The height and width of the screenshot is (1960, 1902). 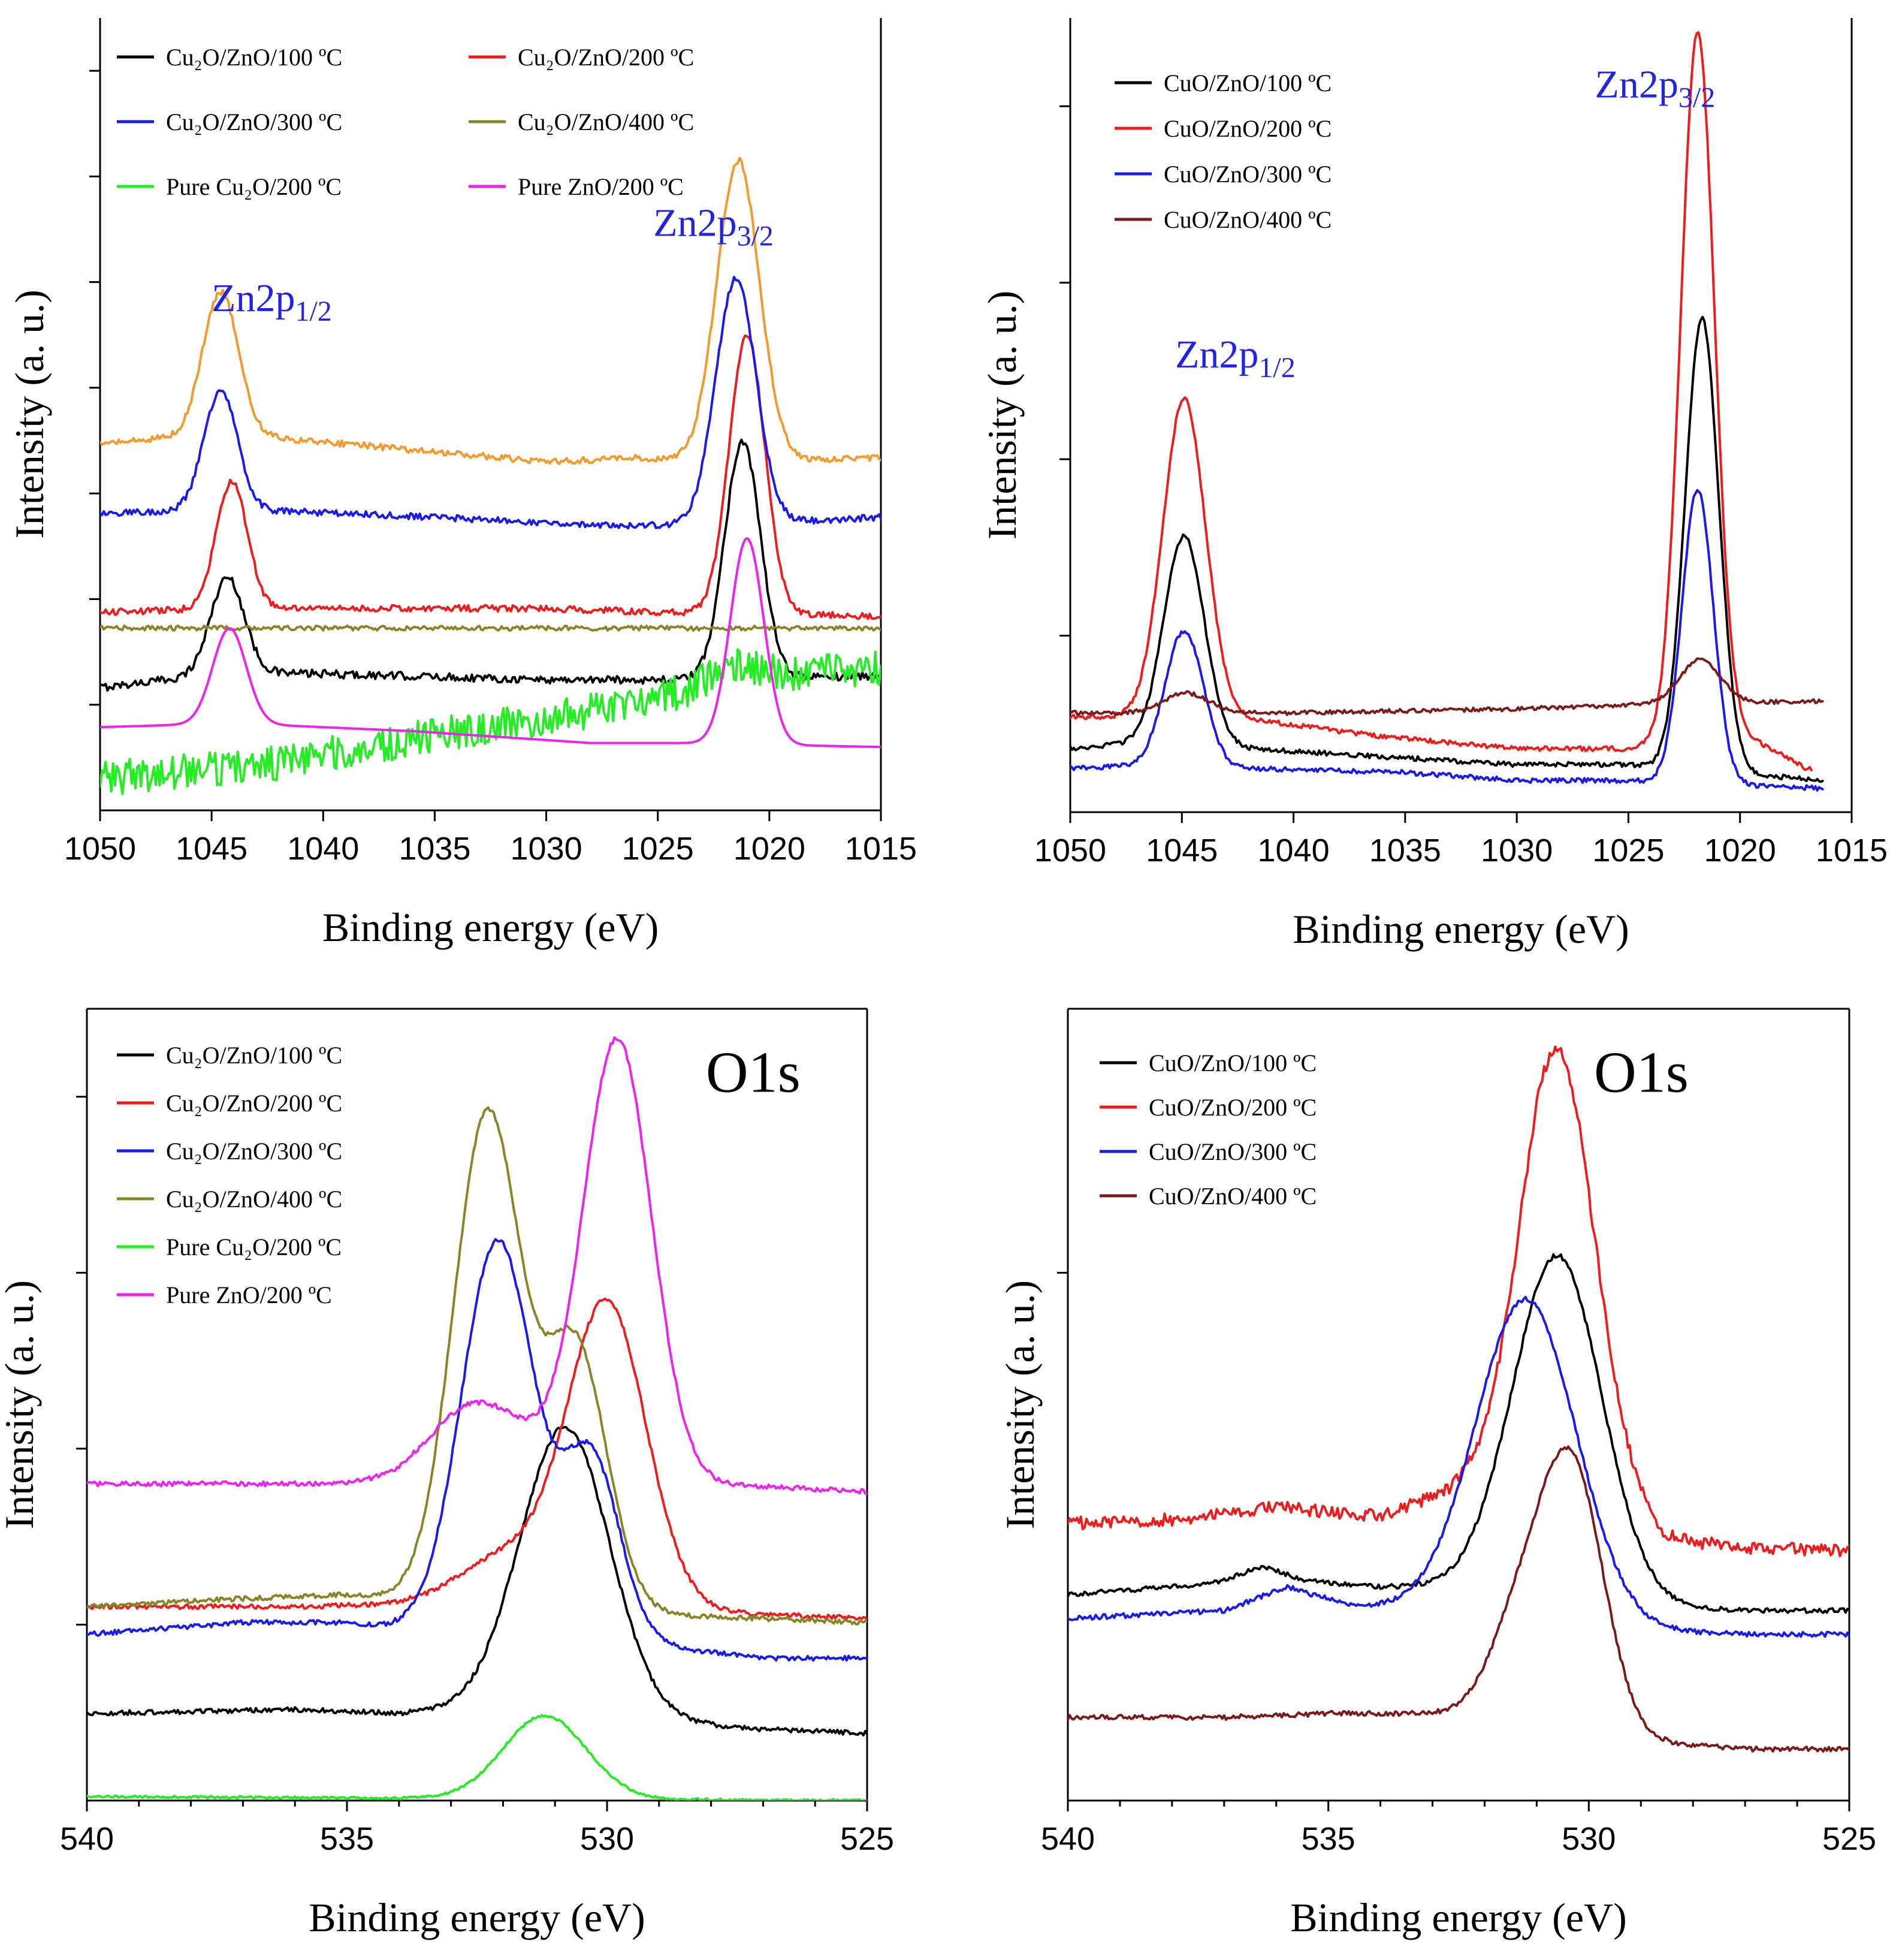 I want to click on peak-annotation: O1s, so click(x=753, y=1073).